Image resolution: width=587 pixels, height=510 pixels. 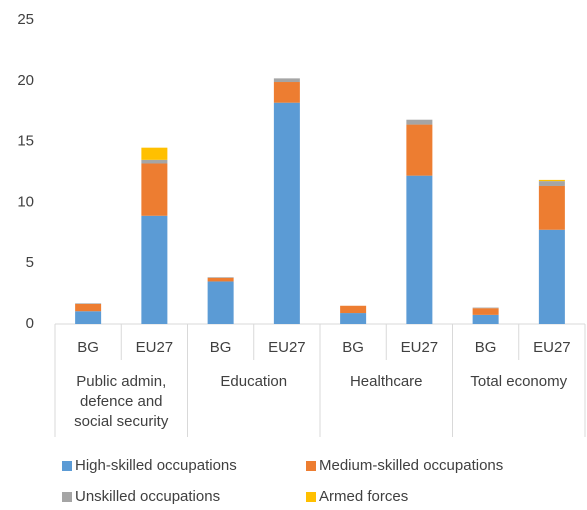 I want to click on group-label: Education, so click(x=253, y=381).